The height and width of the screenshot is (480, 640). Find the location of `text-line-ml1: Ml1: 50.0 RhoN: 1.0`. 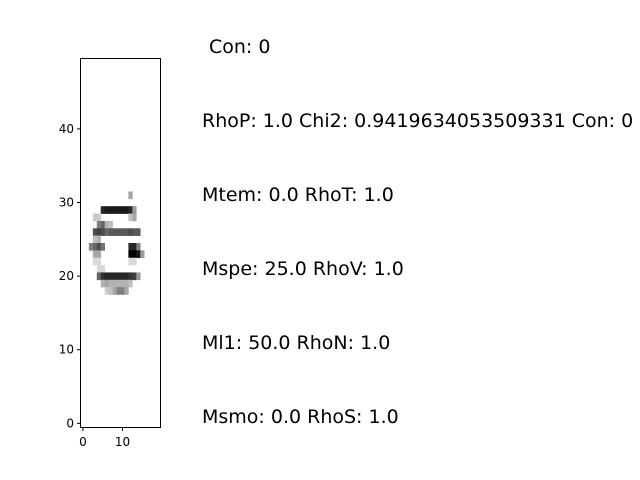

text-line-ml1: Ml1: 50.0 RhoN: 1.0 is located at coordinates (296, 343).